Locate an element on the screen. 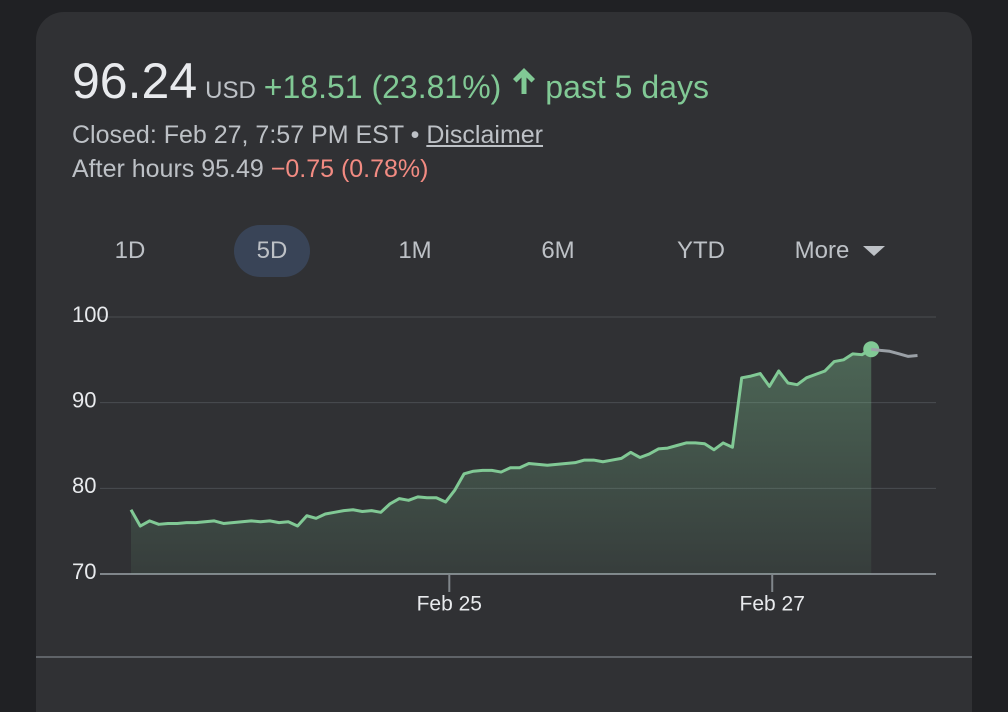 The image size is (1008, 712). y-tick-label: 80 is located at coordinates (84, 485).